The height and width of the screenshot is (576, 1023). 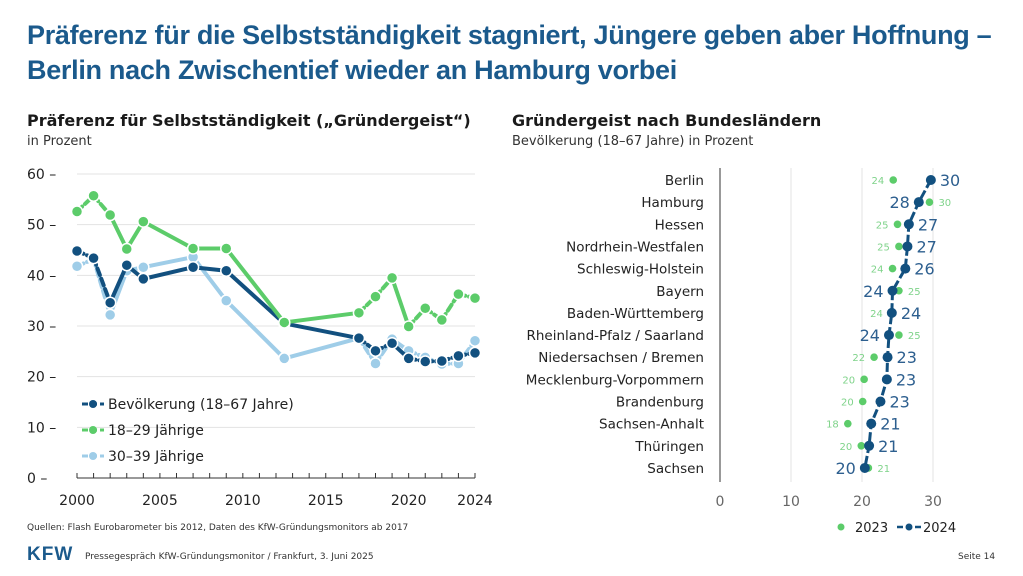 What do you see at coordinates (41, 428) in the screenshot?
I see `y-tick-label: 10 –` at bounding box center [41, 428].